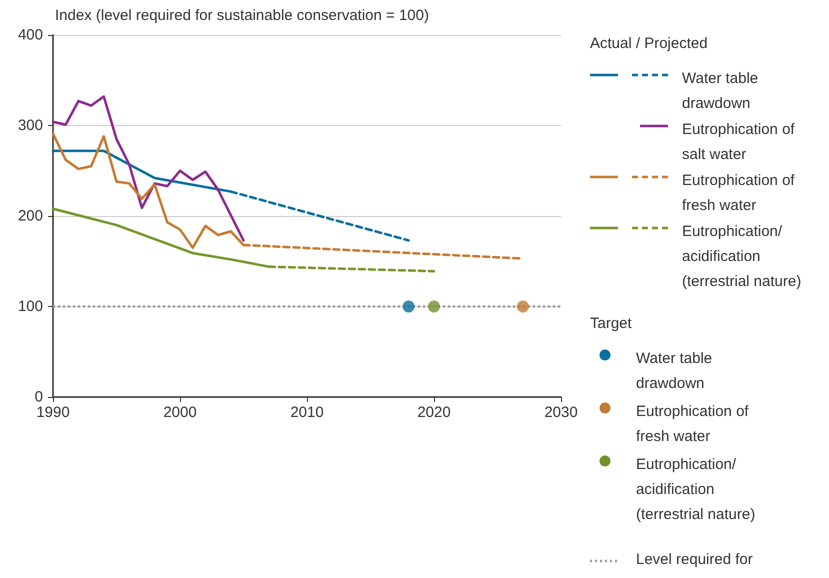 Image resolution: width=829 pixels, height=578 pixels. What do you see at coordinates (740, 142) in the screenshot?
I see `legend-label: Eutrophication of salt water` at bounding box center [740, 142].